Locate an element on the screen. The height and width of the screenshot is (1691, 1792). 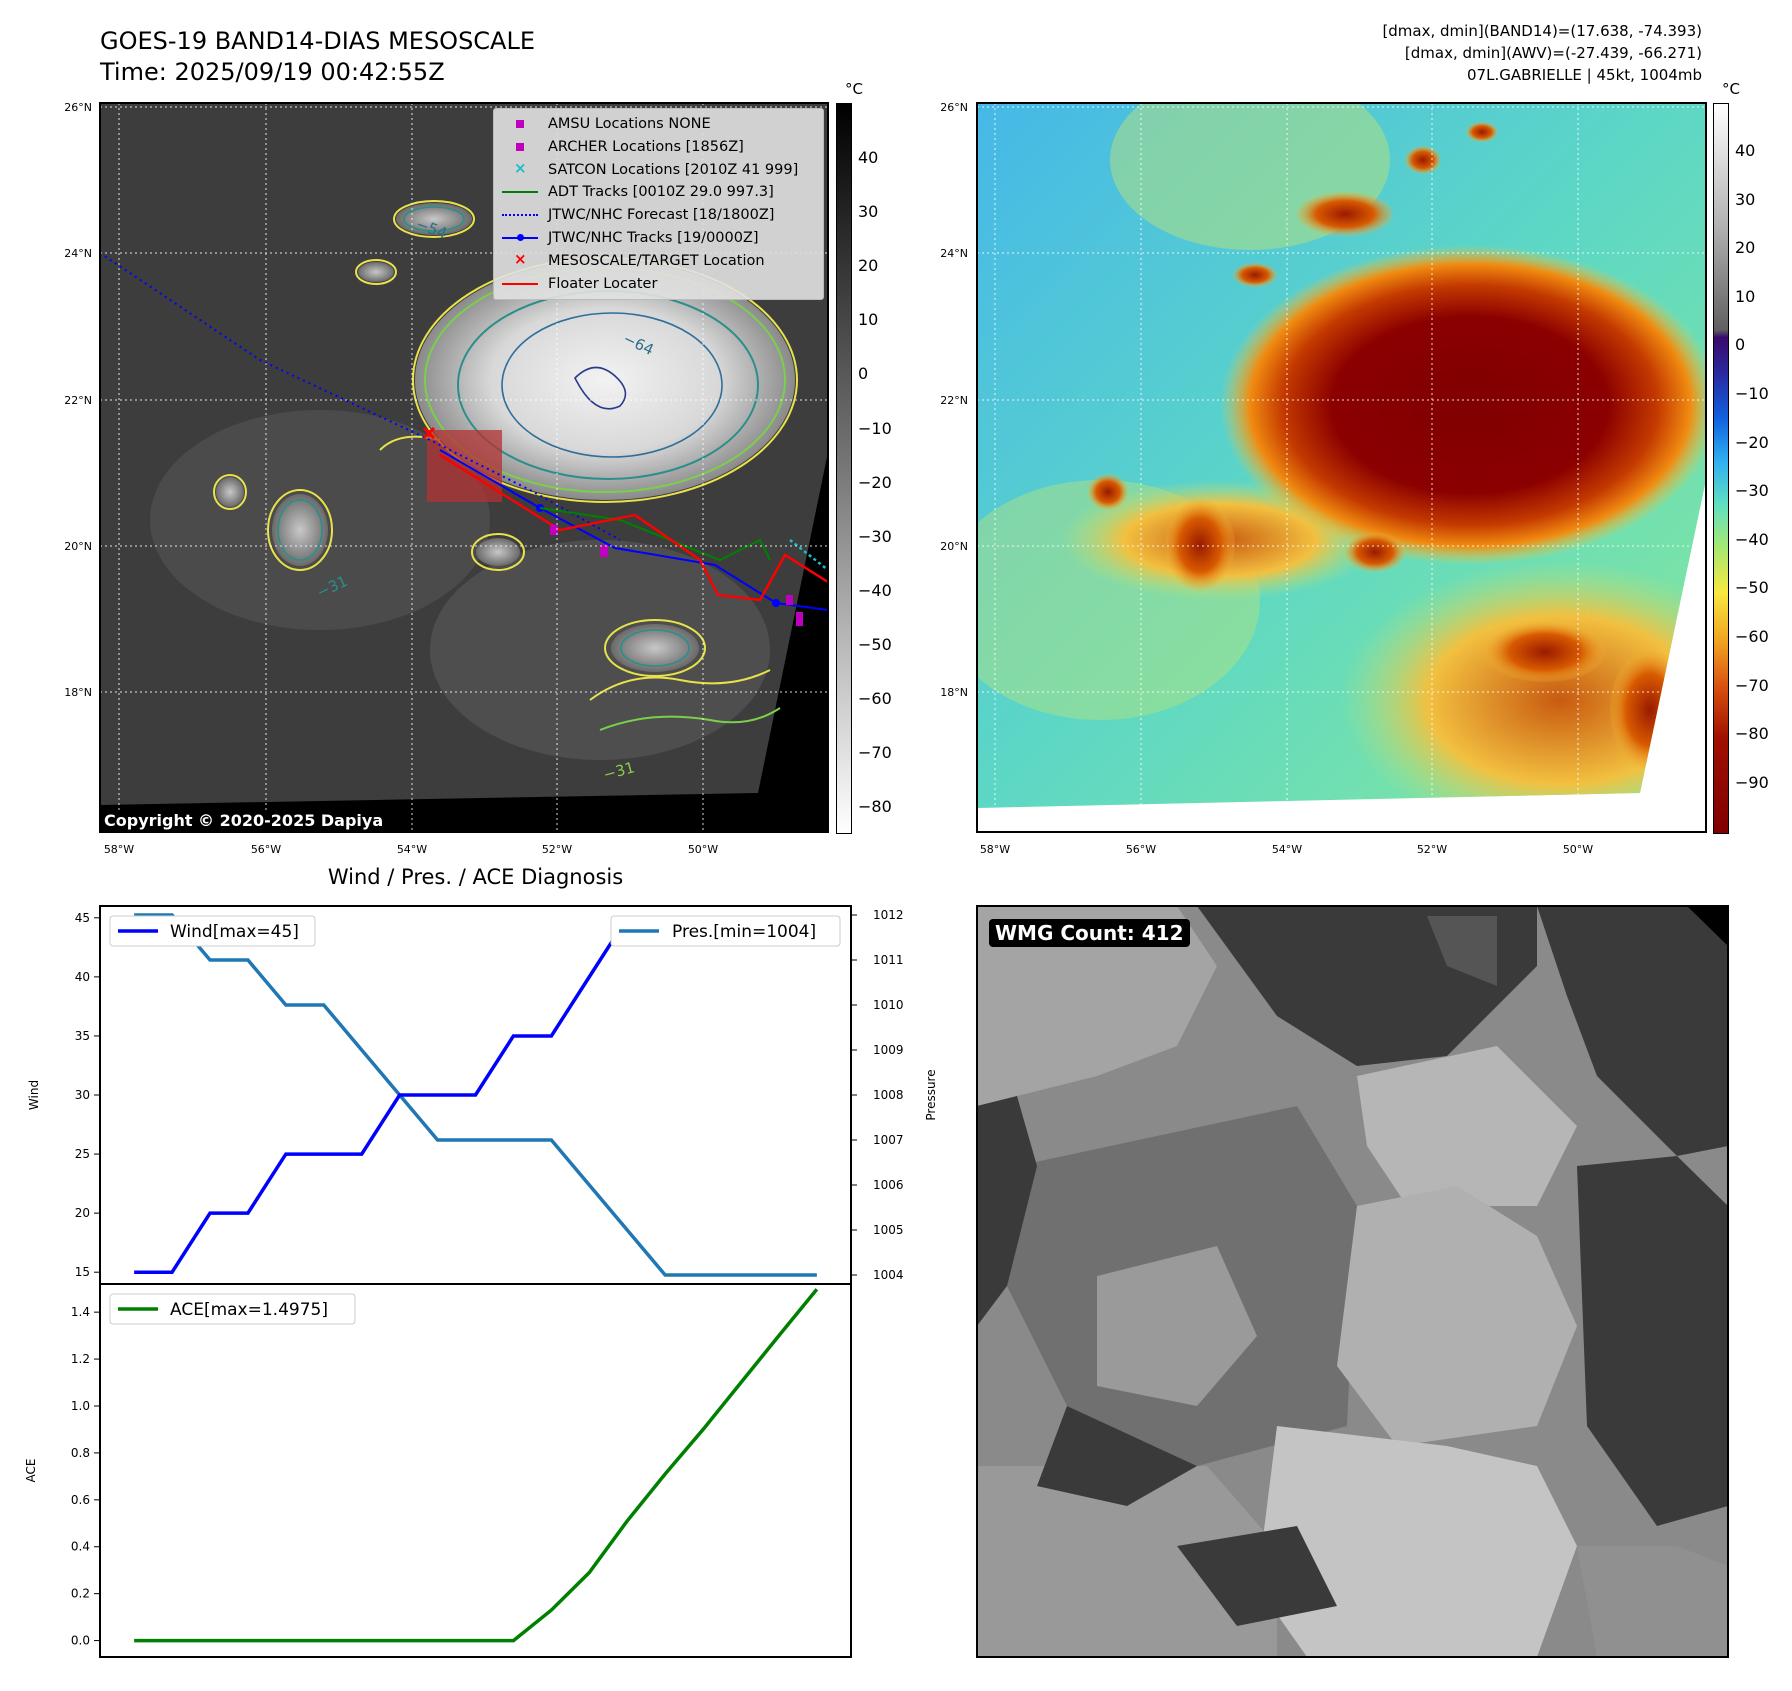
legend-item: × MESOSCALE/TARGET Location is located at coordinates (633, 260).